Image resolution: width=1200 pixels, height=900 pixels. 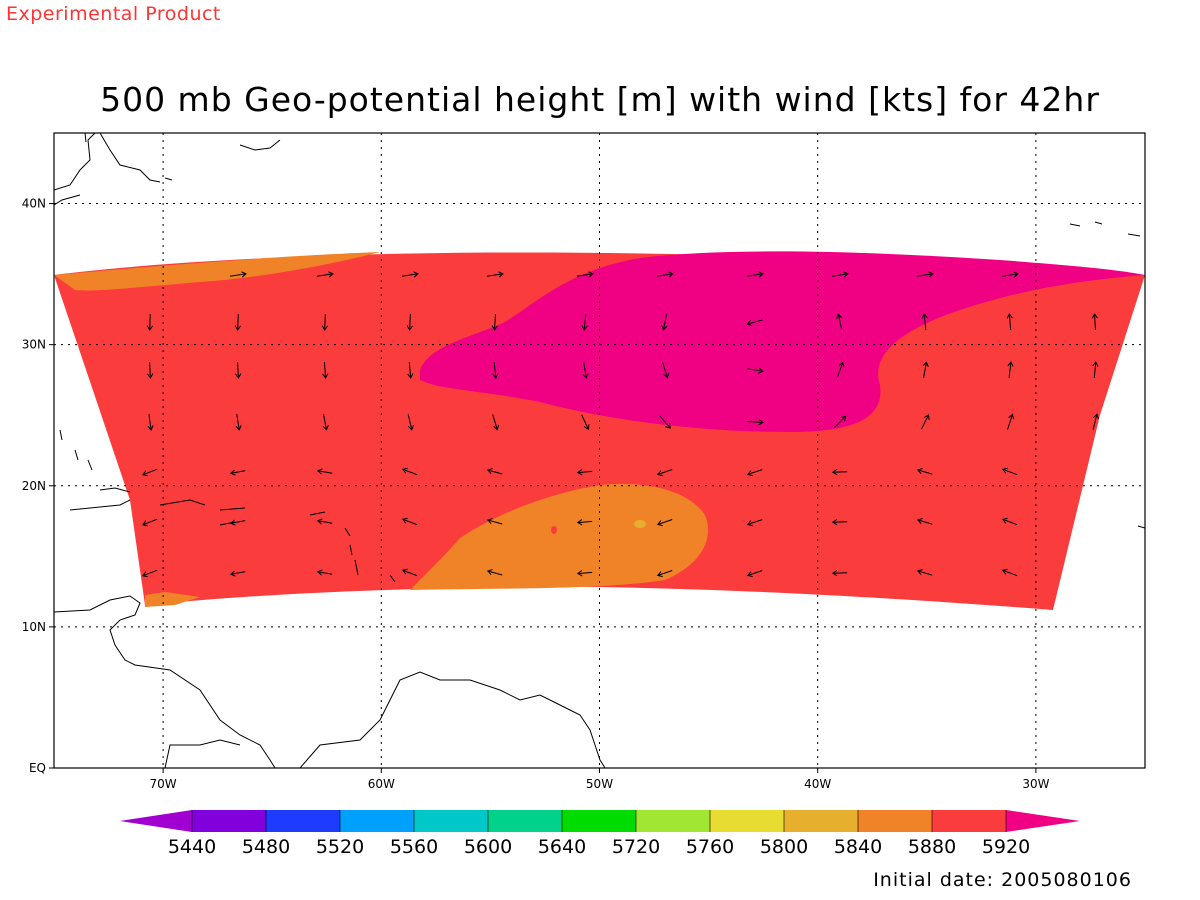 I want to click on x-tick-label: 30W, so click(x=1035, y=784).